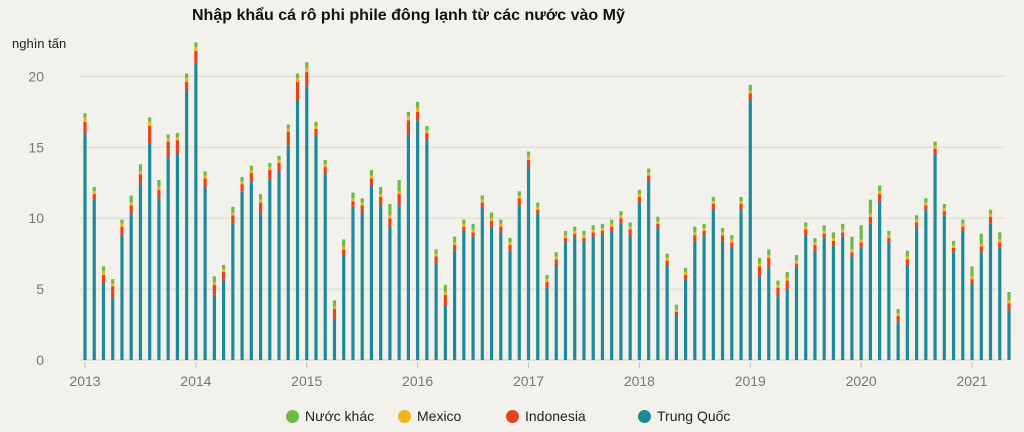 The height and width of the screenshot is (432, 1024). Describe the element at coordinates (340, 416) in the screenshot. I see `legend-label: Nước khác` at that location.